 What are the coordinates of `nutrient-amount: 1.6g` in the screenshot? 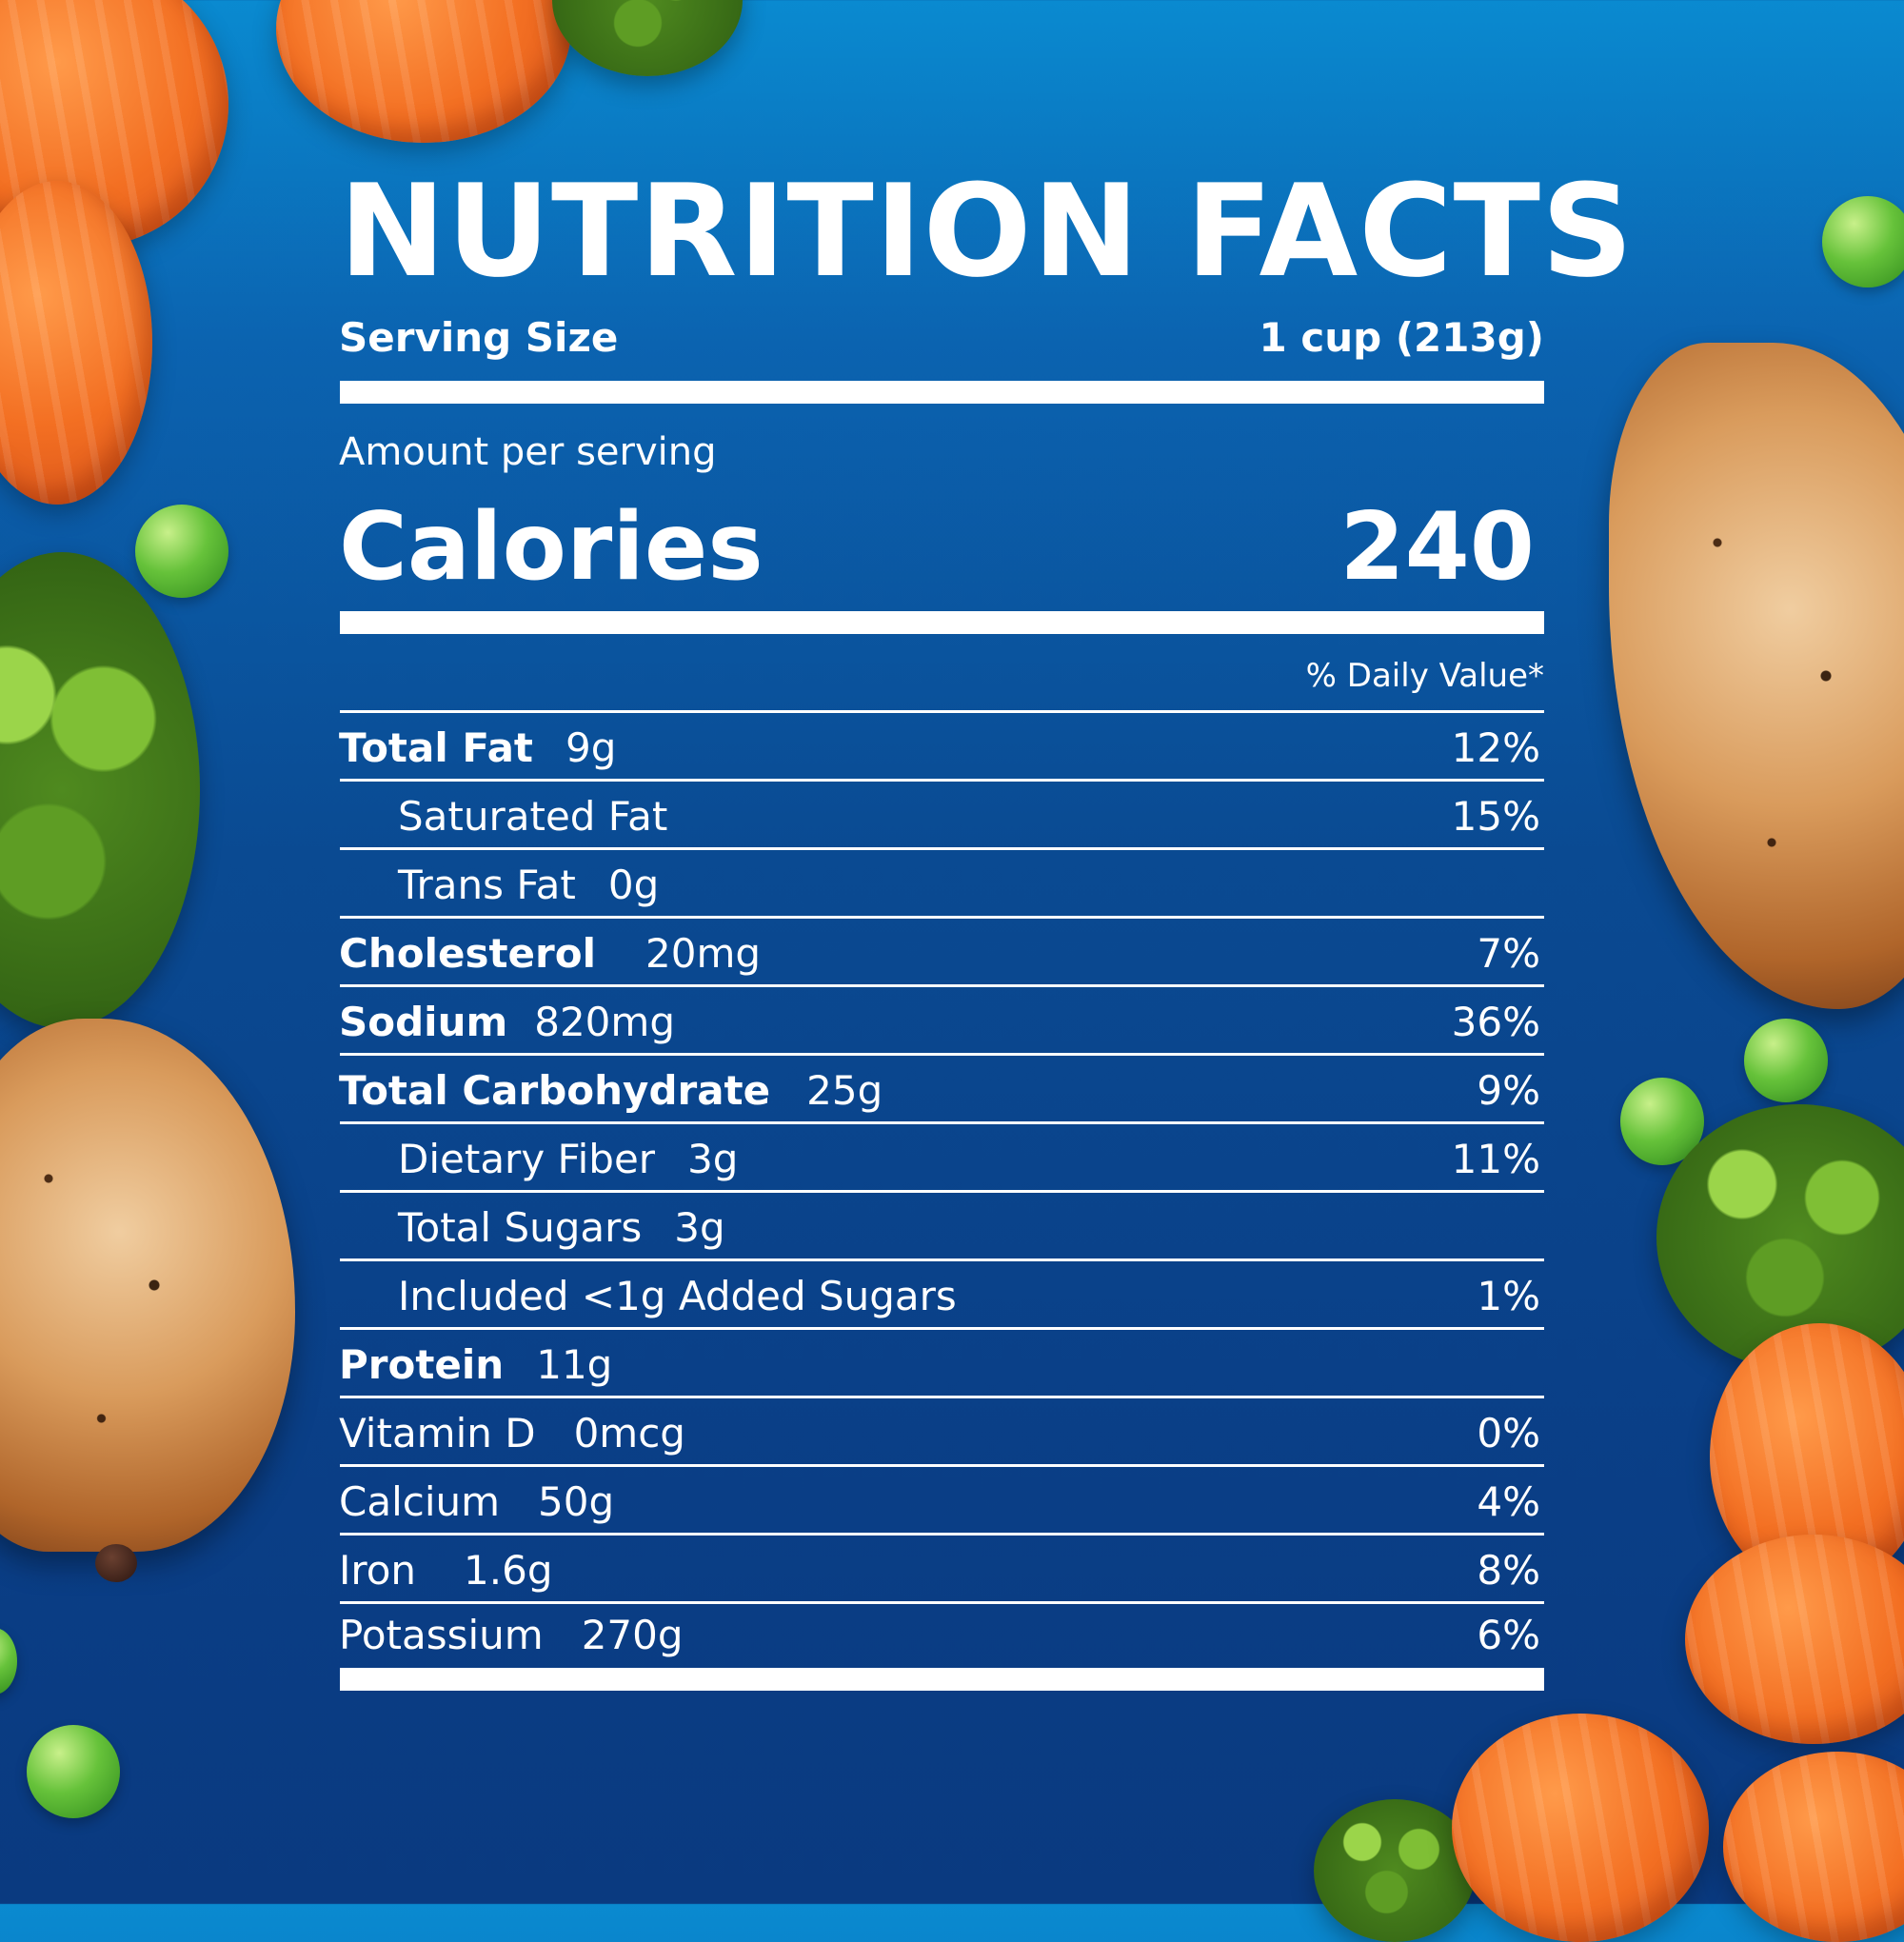 It's located at (509, 1570).